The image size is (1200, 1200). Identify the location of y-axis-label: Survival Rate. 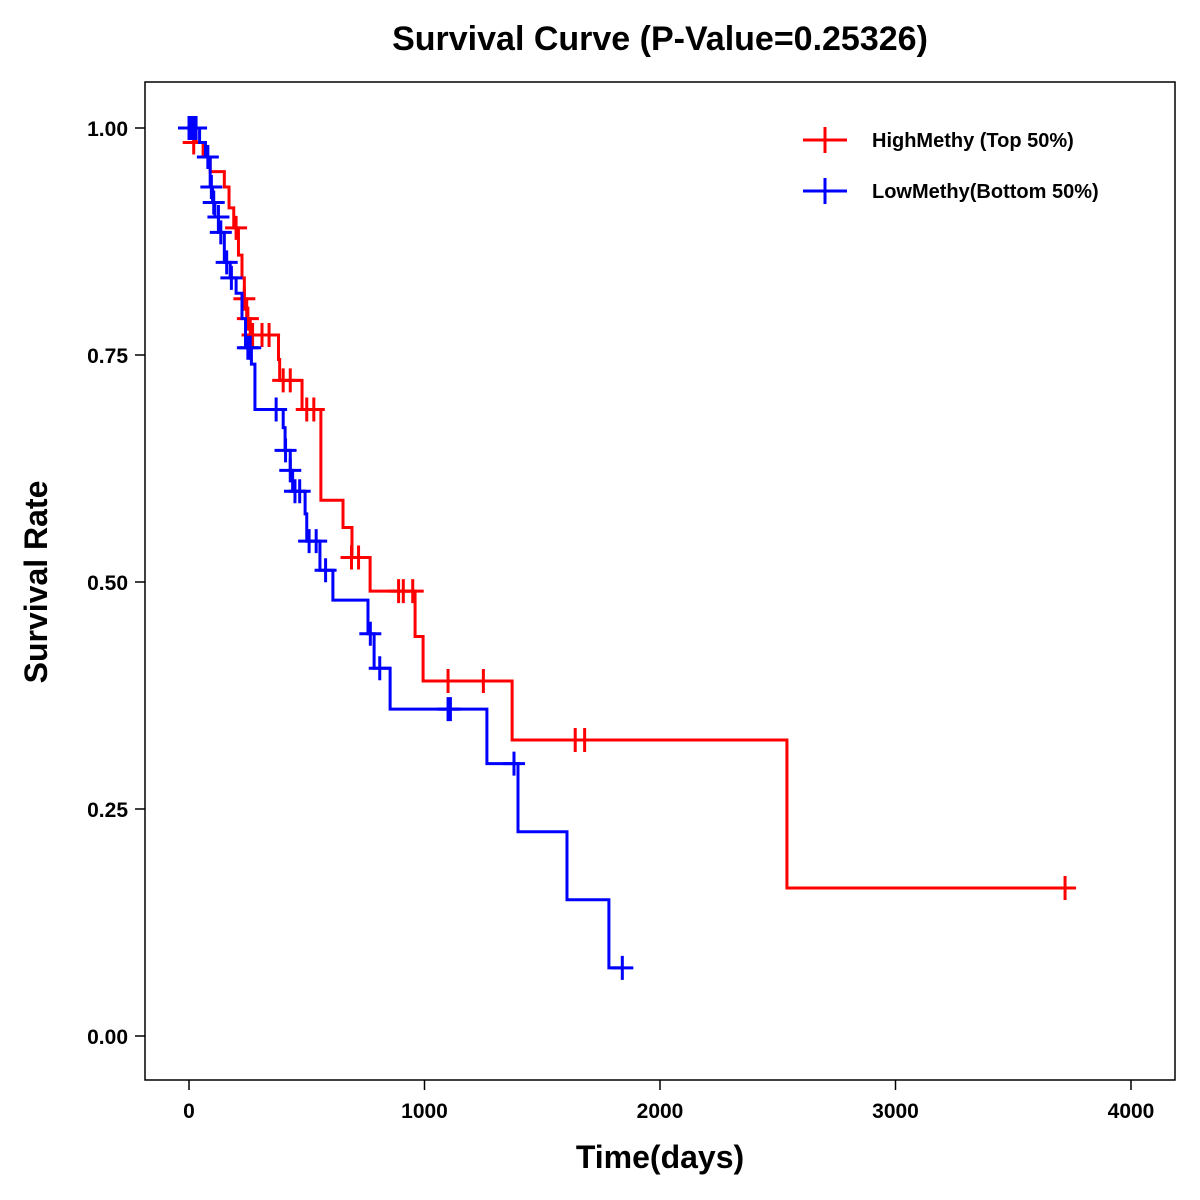
(36, 582).